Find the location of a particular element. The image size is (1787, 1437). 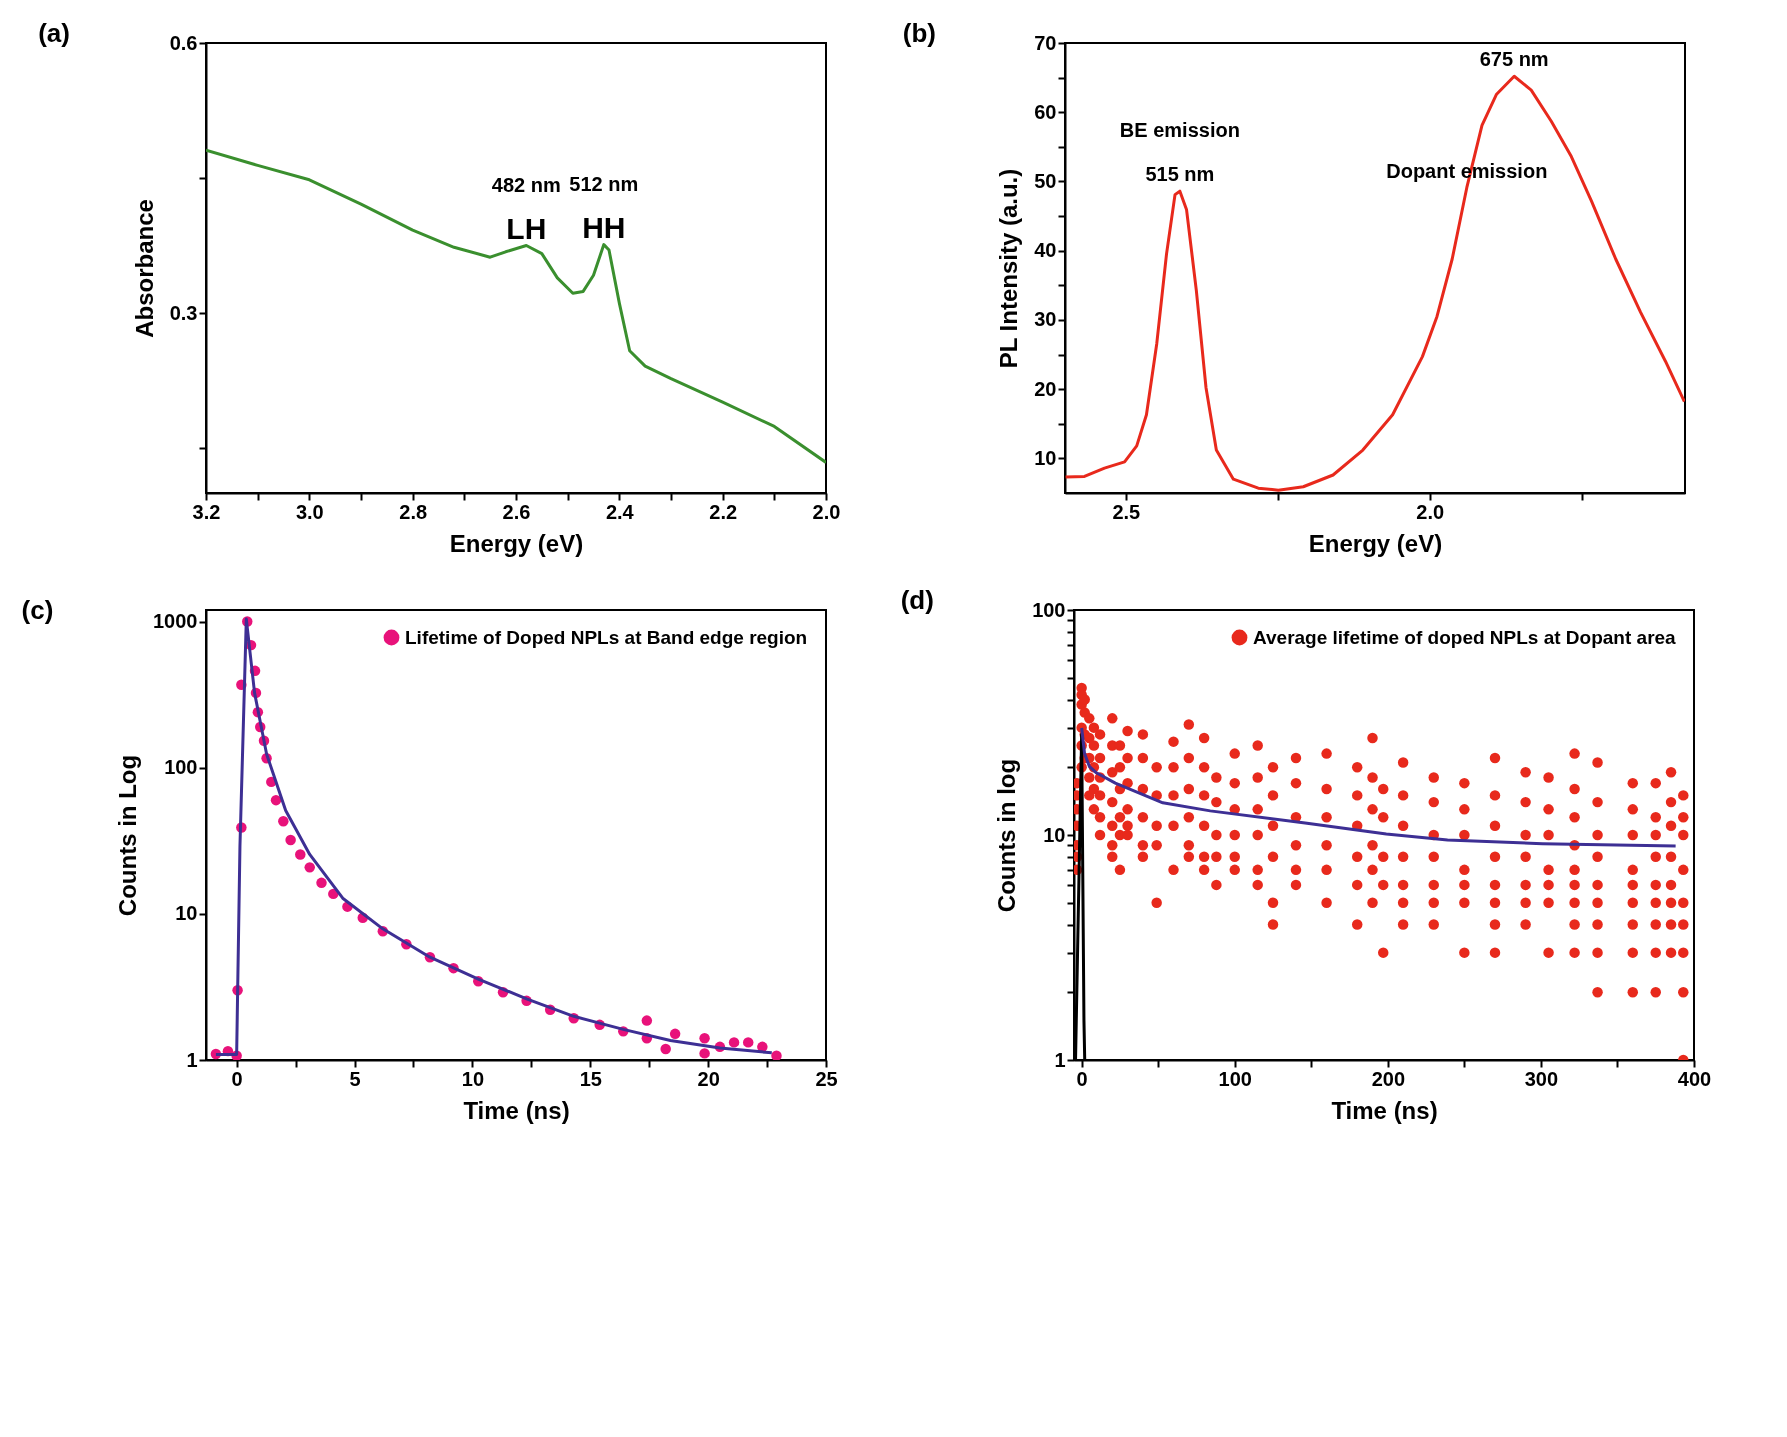

x-tick-label: 2.8 is located at coordinates (413, 511).